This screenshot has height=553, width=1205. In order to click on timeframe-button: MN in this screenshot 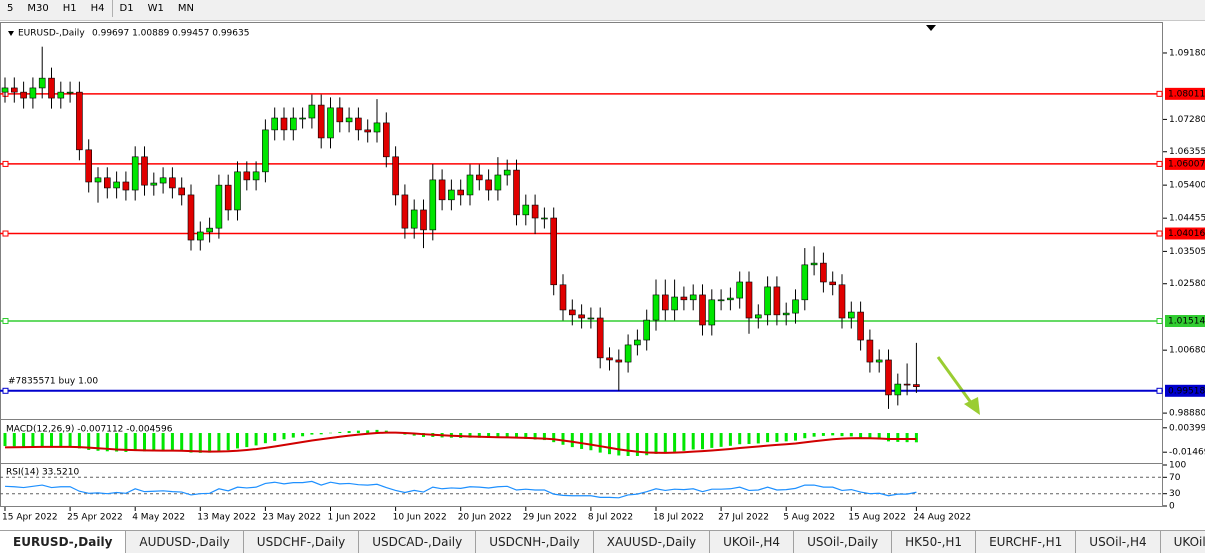, I will do `click(185, 8)`.